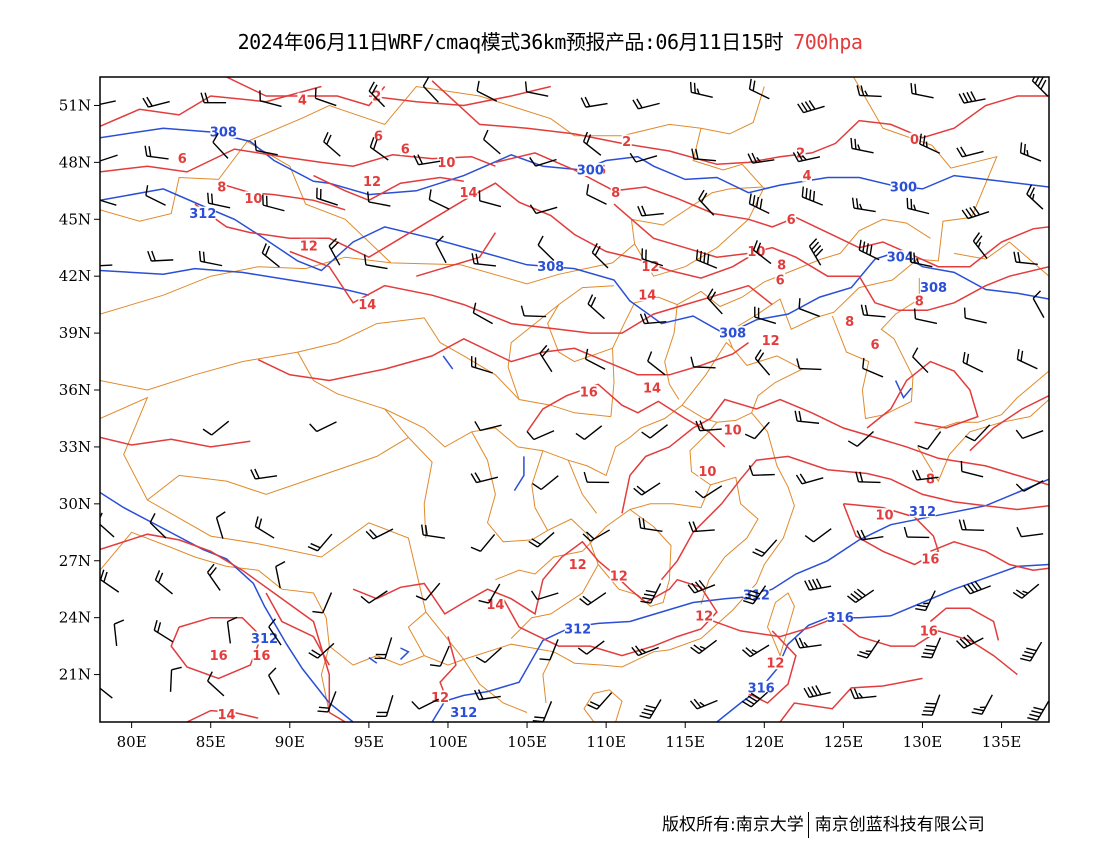 Image resolution: width=1100 pixels, height=850 pixels. Describe the element at coordinates (527, 742) in the screenshot. I see `lon-tick-label: 105E` at that location.